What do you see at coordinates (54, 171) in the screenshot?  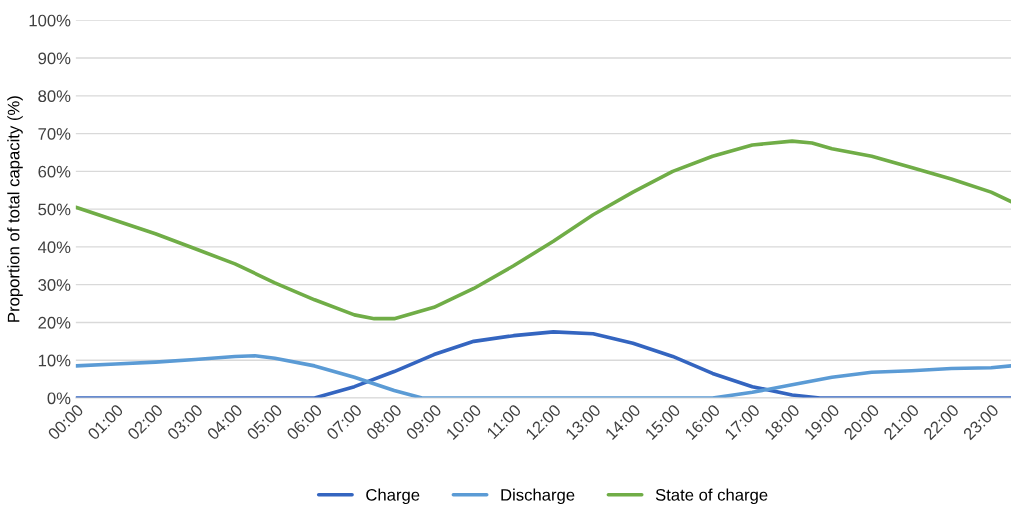 I see `y-tick-label: 60%` at bounding box center [54, 171].